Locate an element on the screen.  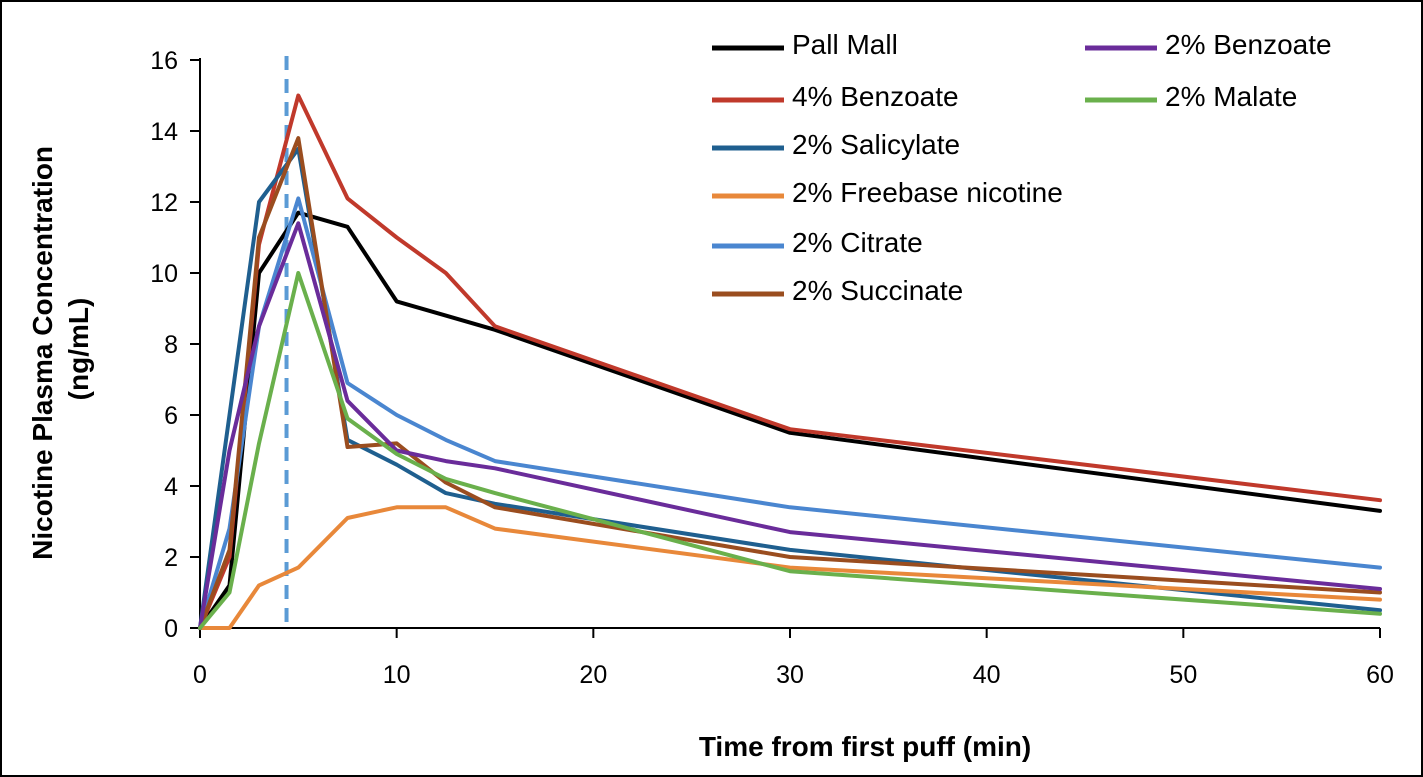
legend-label: 2% Benzoate is located at coordinates (1248, 44).